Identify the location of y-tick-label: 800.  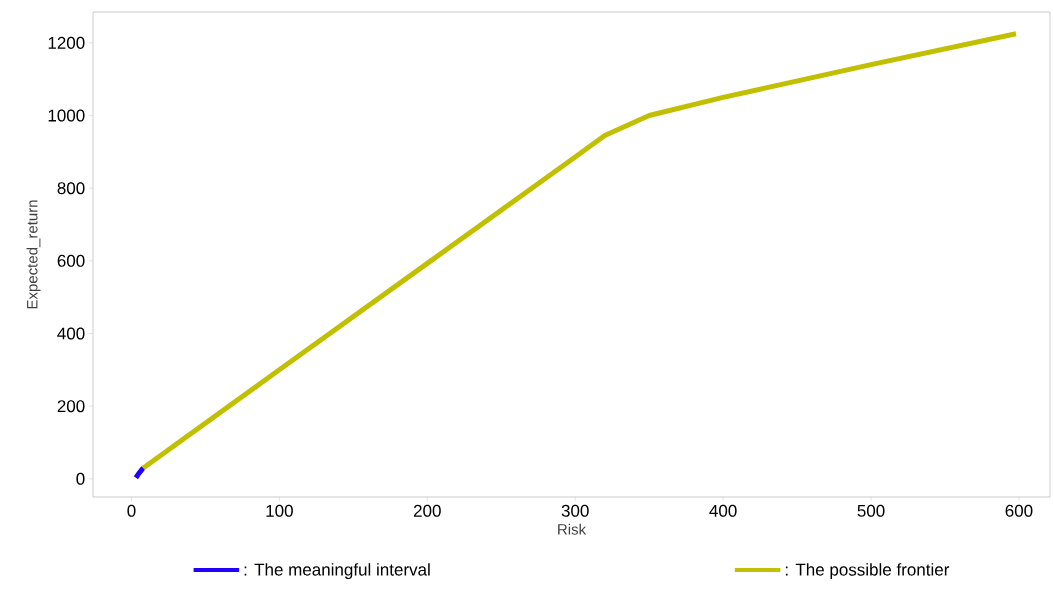
(71, 188).